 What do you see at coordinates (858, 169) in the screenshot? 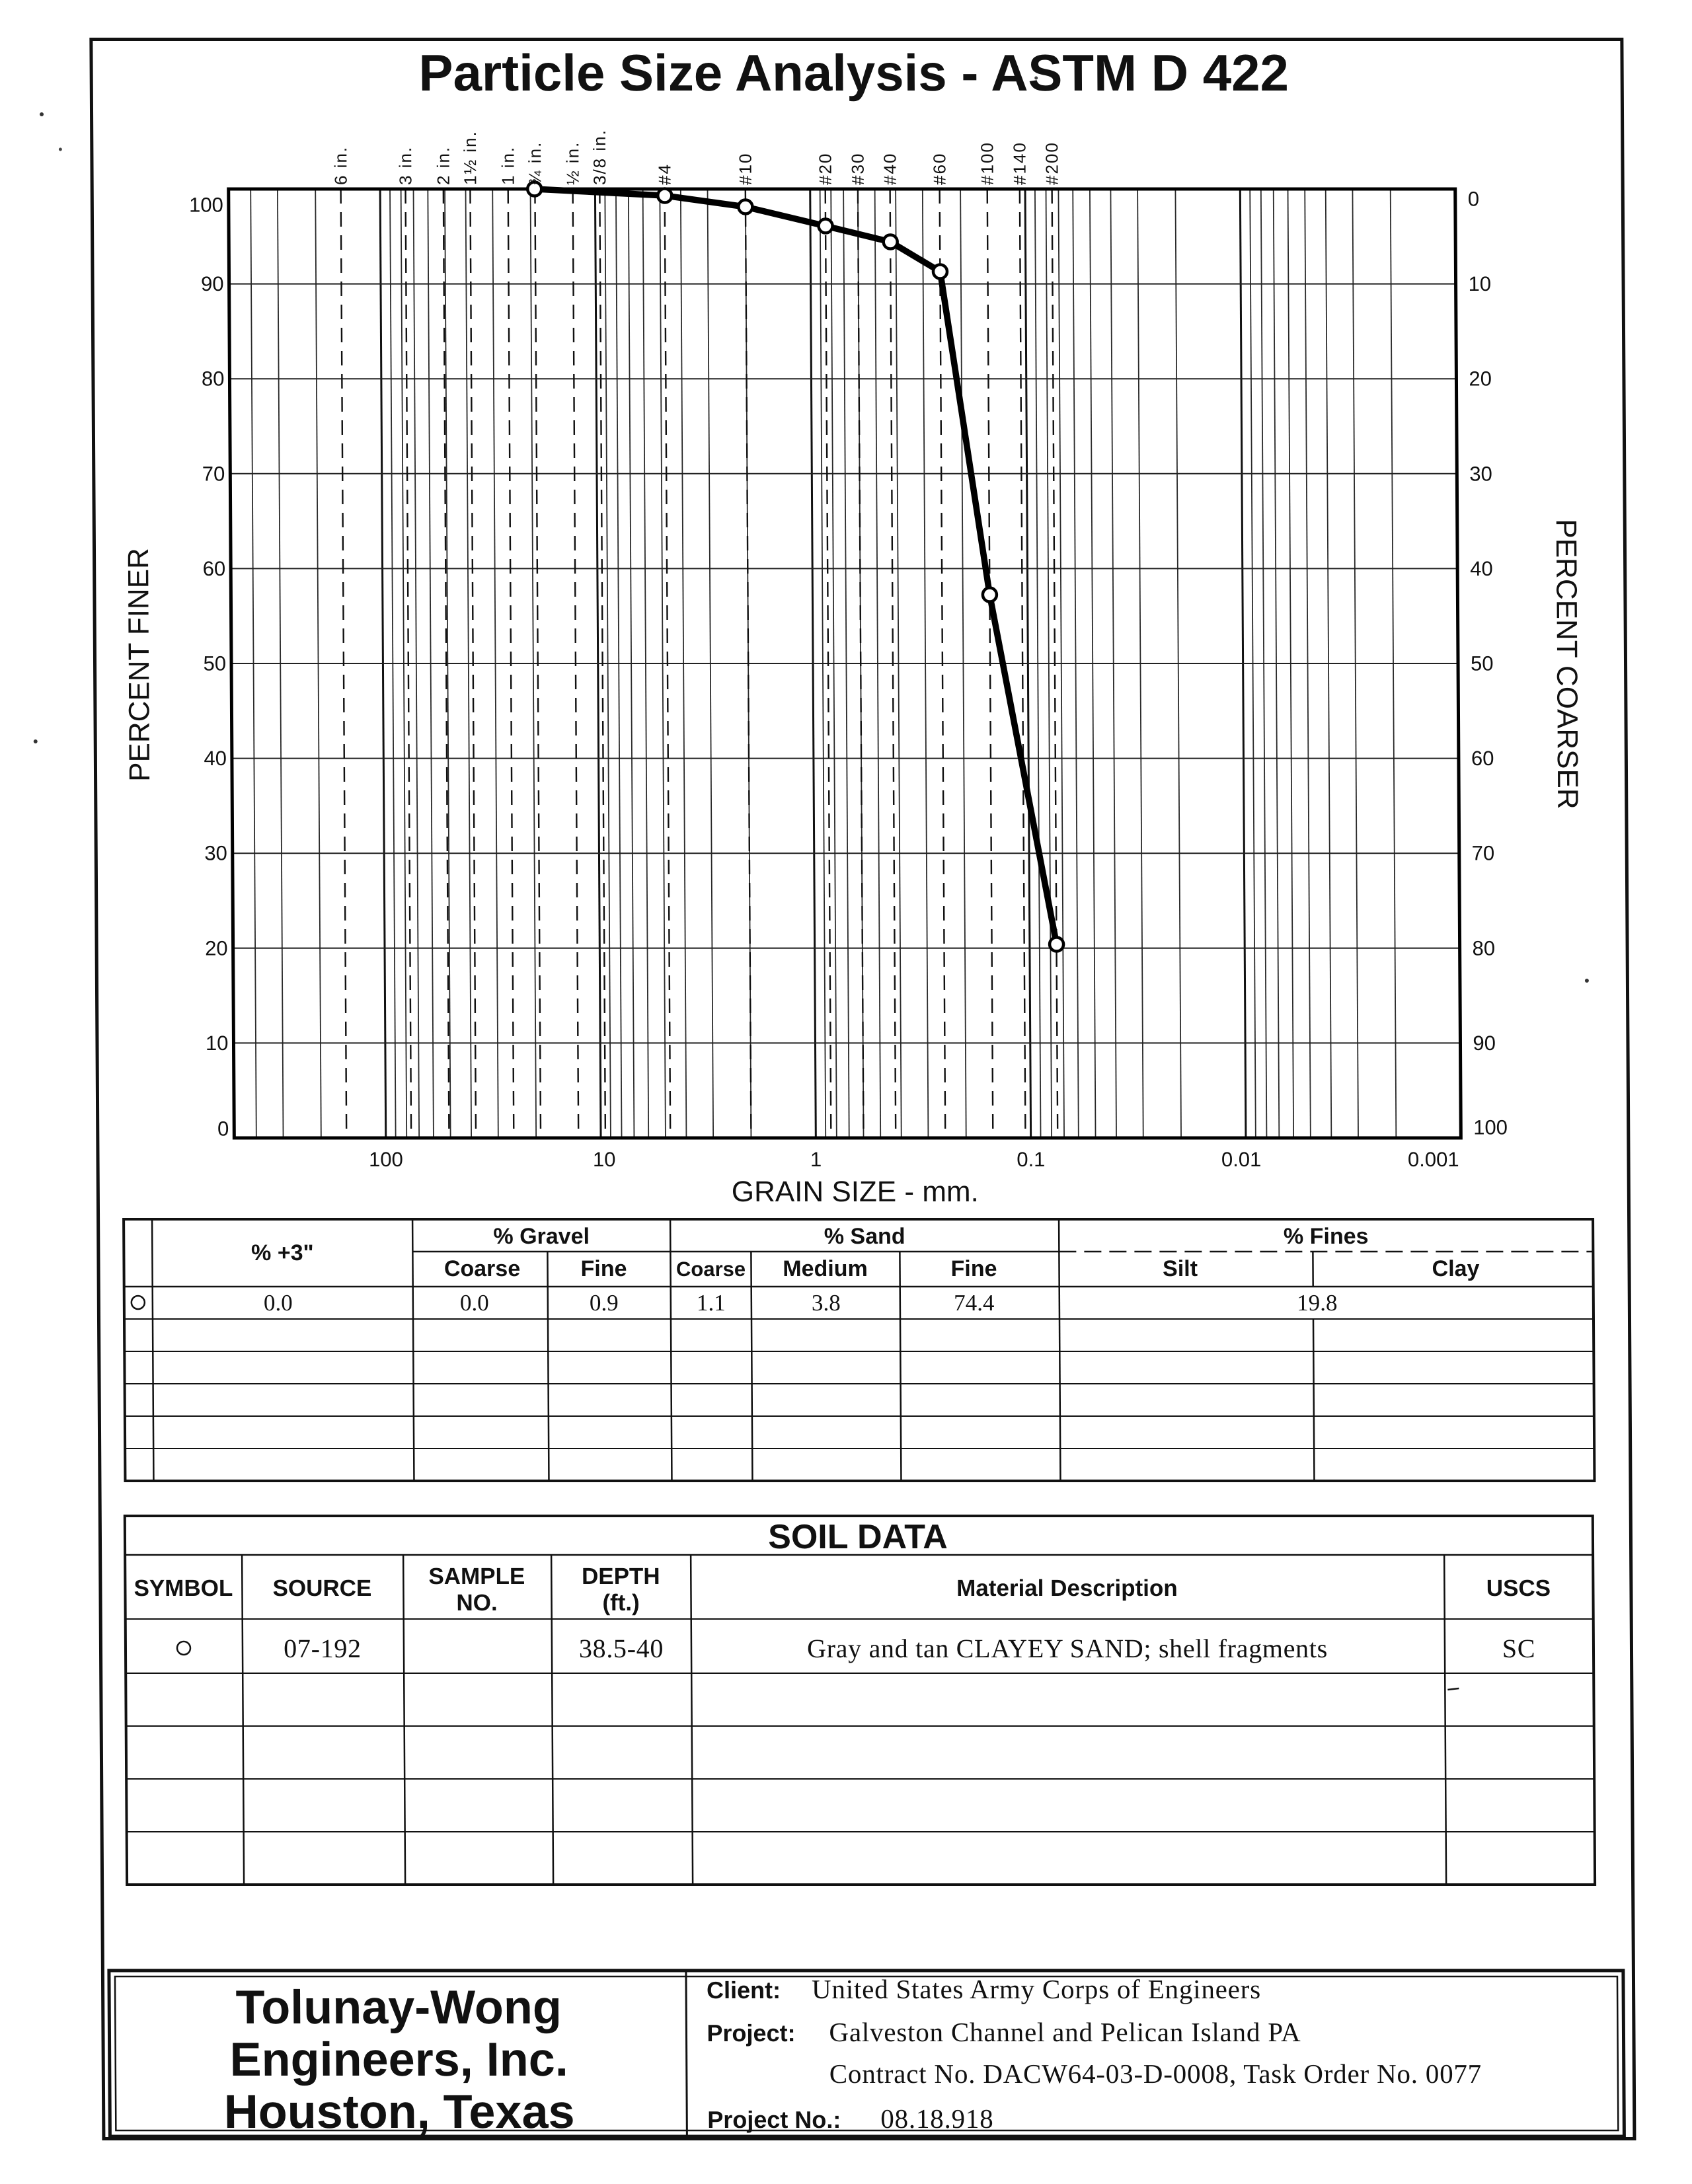
I see `svg-text: #30` at bounding box center [858, 169].